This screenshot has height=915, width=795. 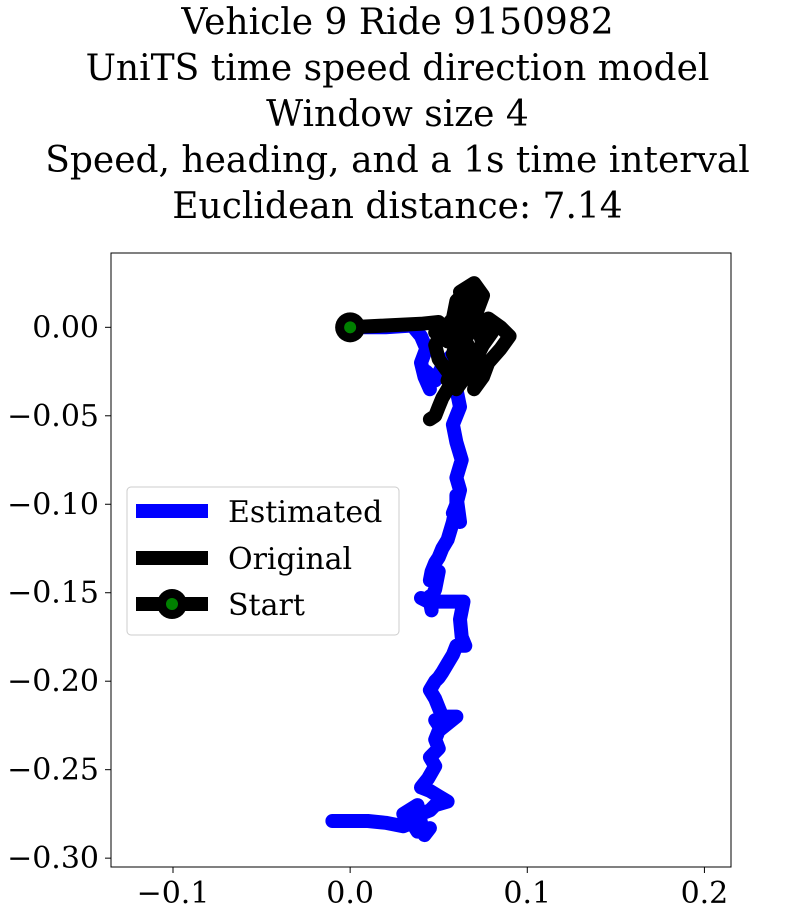 I want to click on legend-label-original: Original, so click(x=290, y=559).